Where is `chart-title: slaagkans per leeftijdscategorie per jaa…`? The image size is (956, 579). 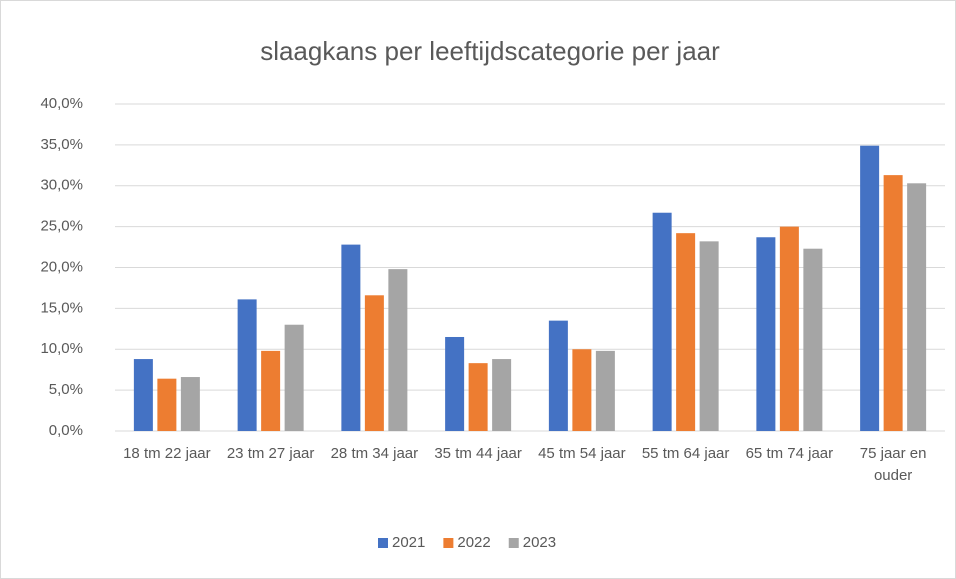 chart-title: slaagkans per leeftijdscategorie per jaa… is located at coordinates (490, 51).